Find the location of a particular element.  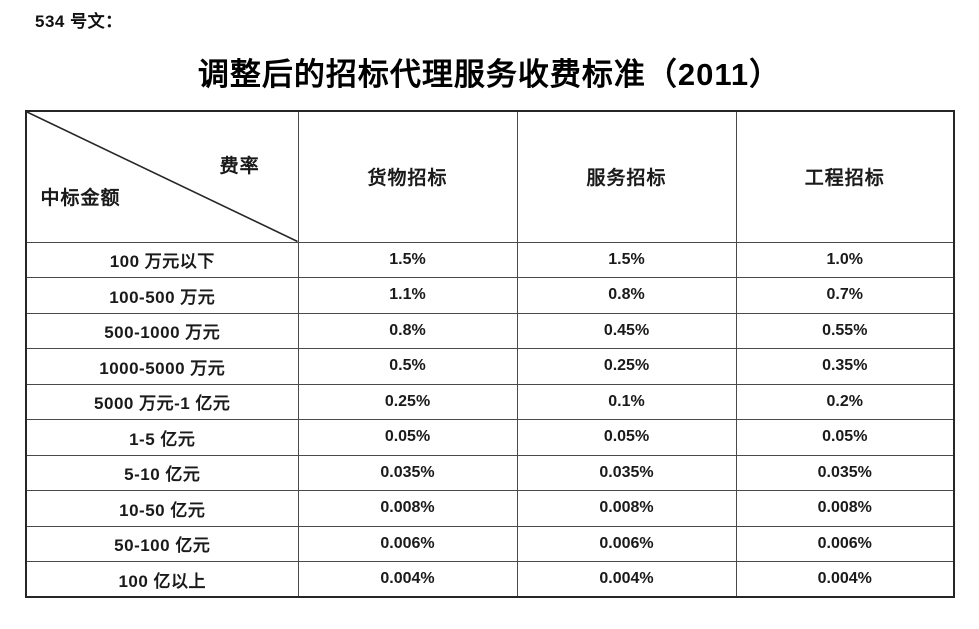

rate-cell: 0.1% is located at coordinates (626, 401).